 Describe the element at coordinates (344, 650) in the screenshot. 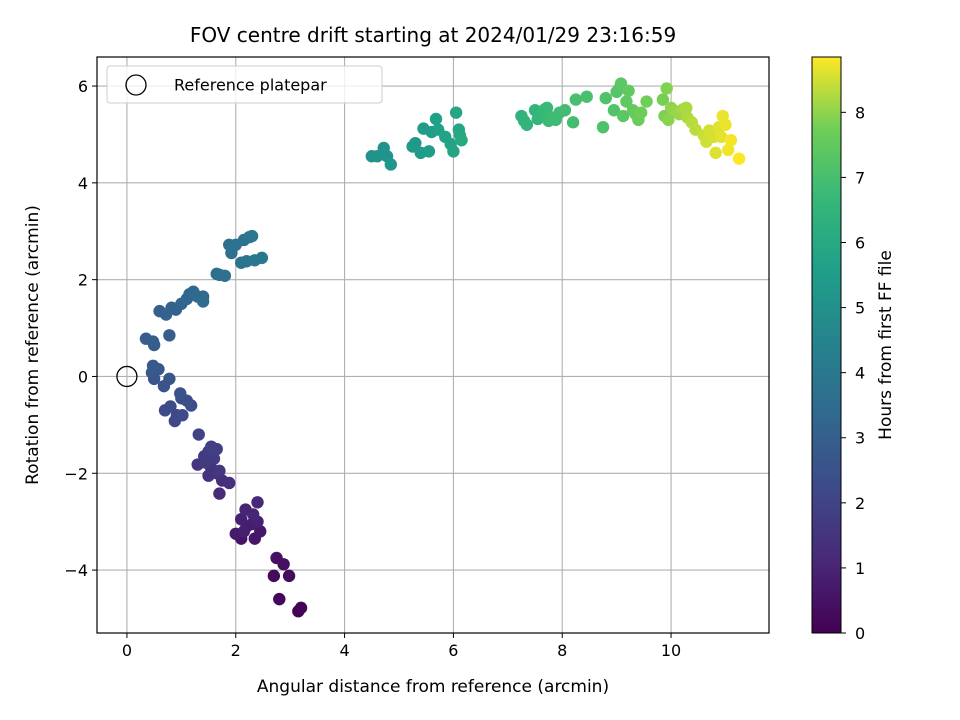

I see `x-tick-label: 4` at that location.